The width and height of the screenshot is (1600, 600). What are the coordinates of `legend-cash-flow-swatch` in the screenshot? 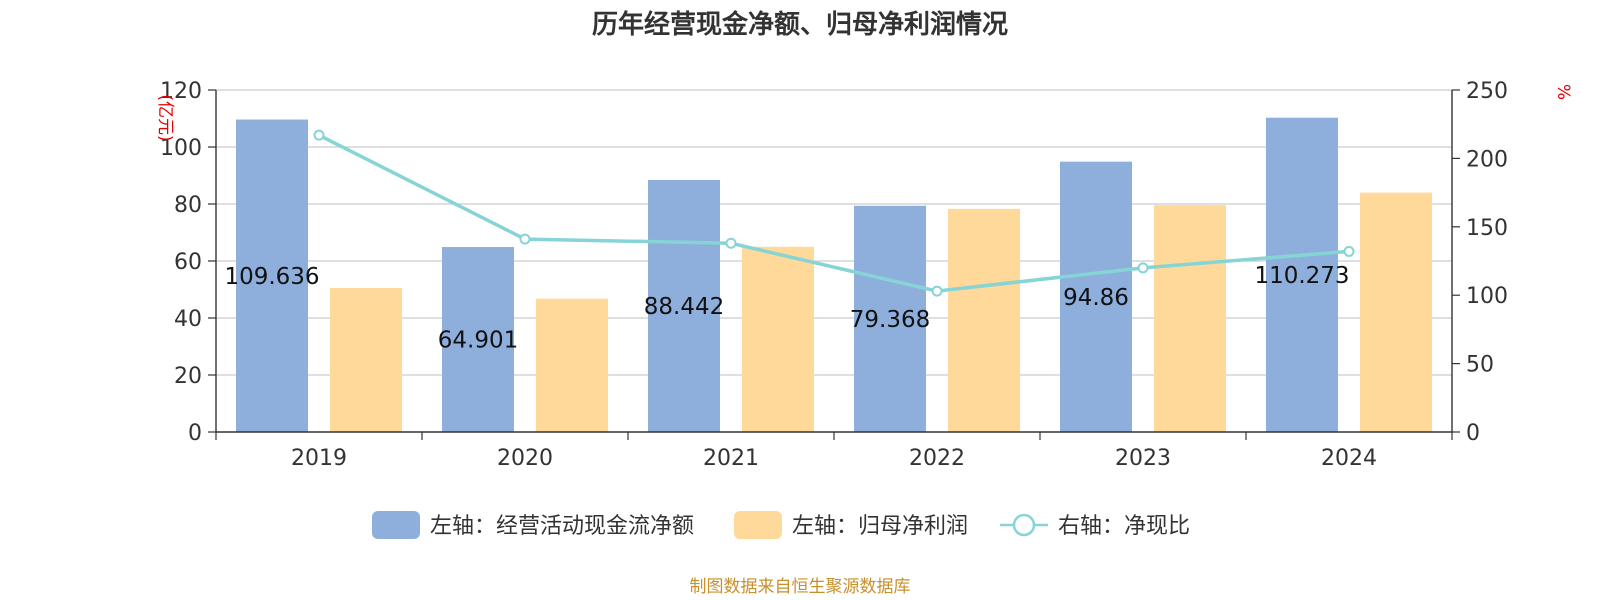 It's located at (396, 525).